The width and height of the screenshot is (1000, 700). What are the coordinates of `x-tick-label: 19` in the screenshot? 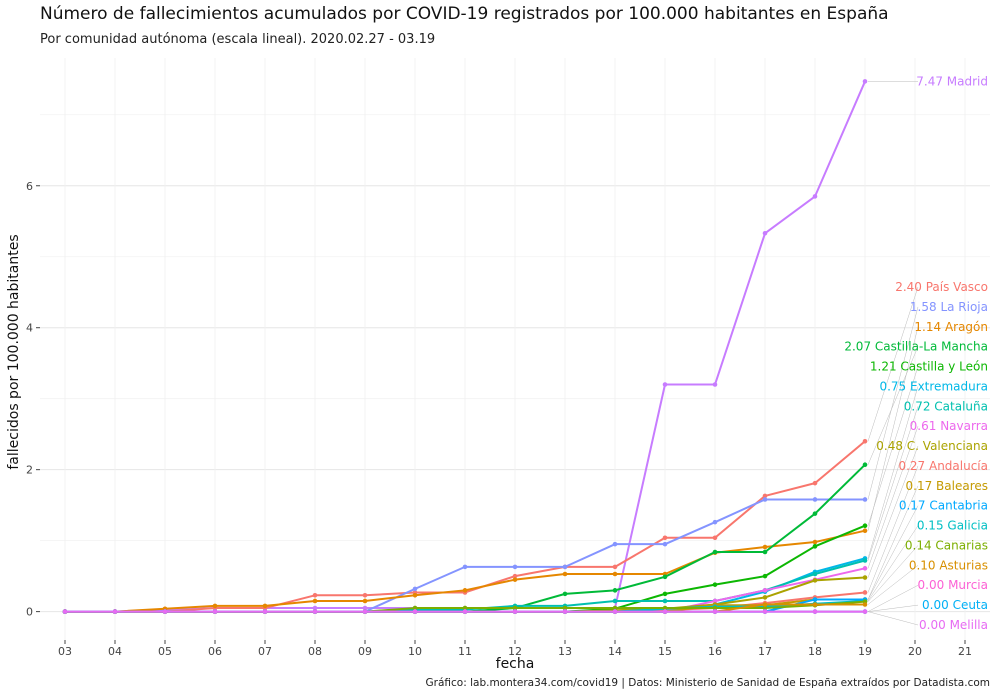 It's located at (865, 651).